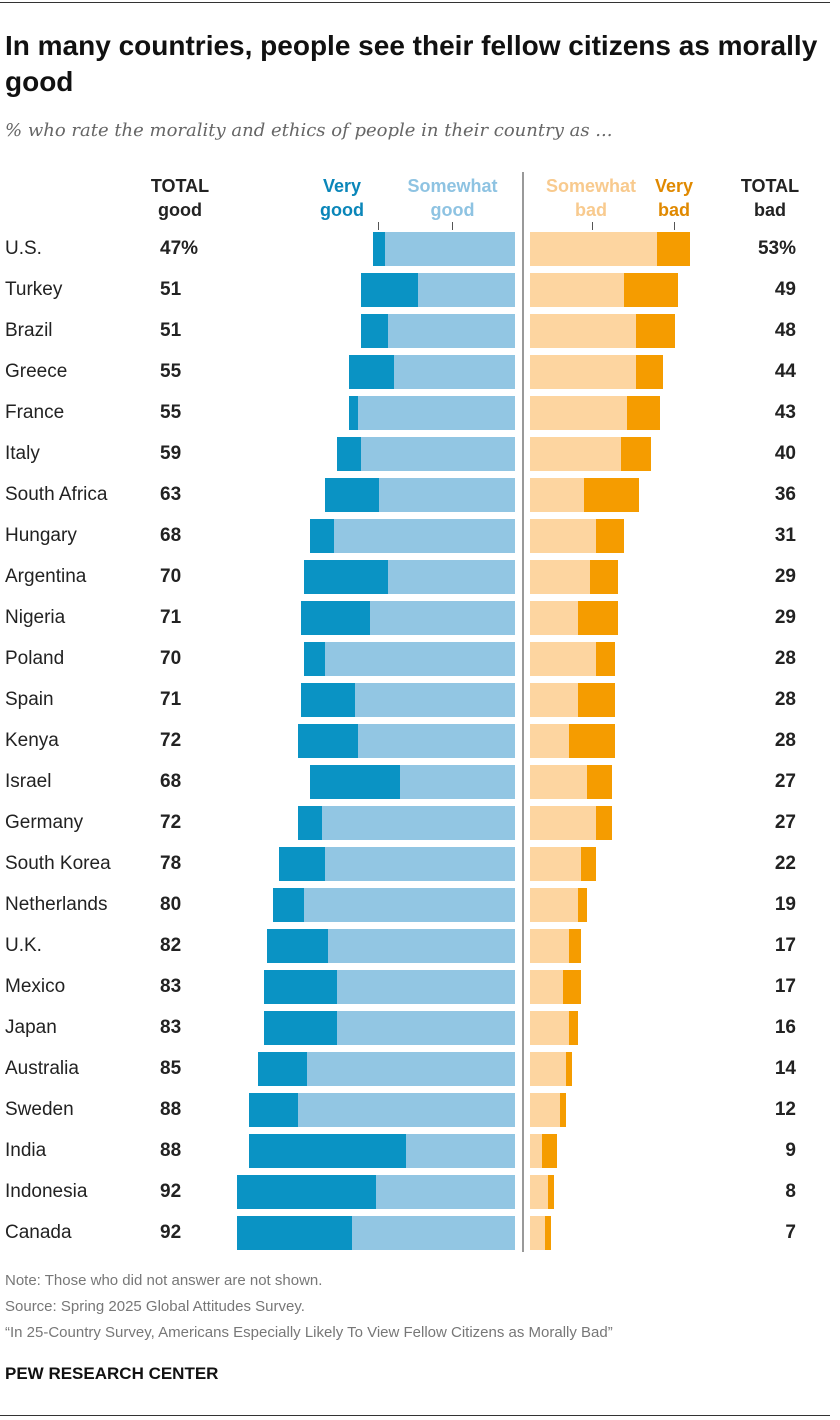 The height and width of the screenshot is (1420, 840). Describe the element at coordinates (171, 945) in the screenshot. I see `total-good-label: 82` at that location.